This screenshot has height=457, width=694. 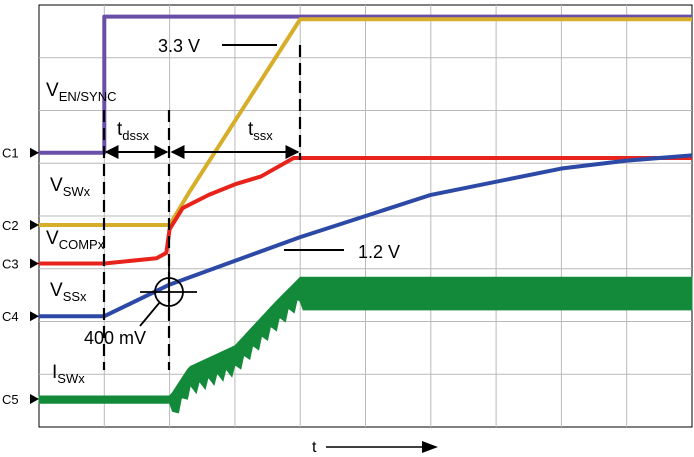 What do you see at coordinates (260, 131) in the screenshot?
I see `label-tssx: tssx` at bounding box center [260, 131].